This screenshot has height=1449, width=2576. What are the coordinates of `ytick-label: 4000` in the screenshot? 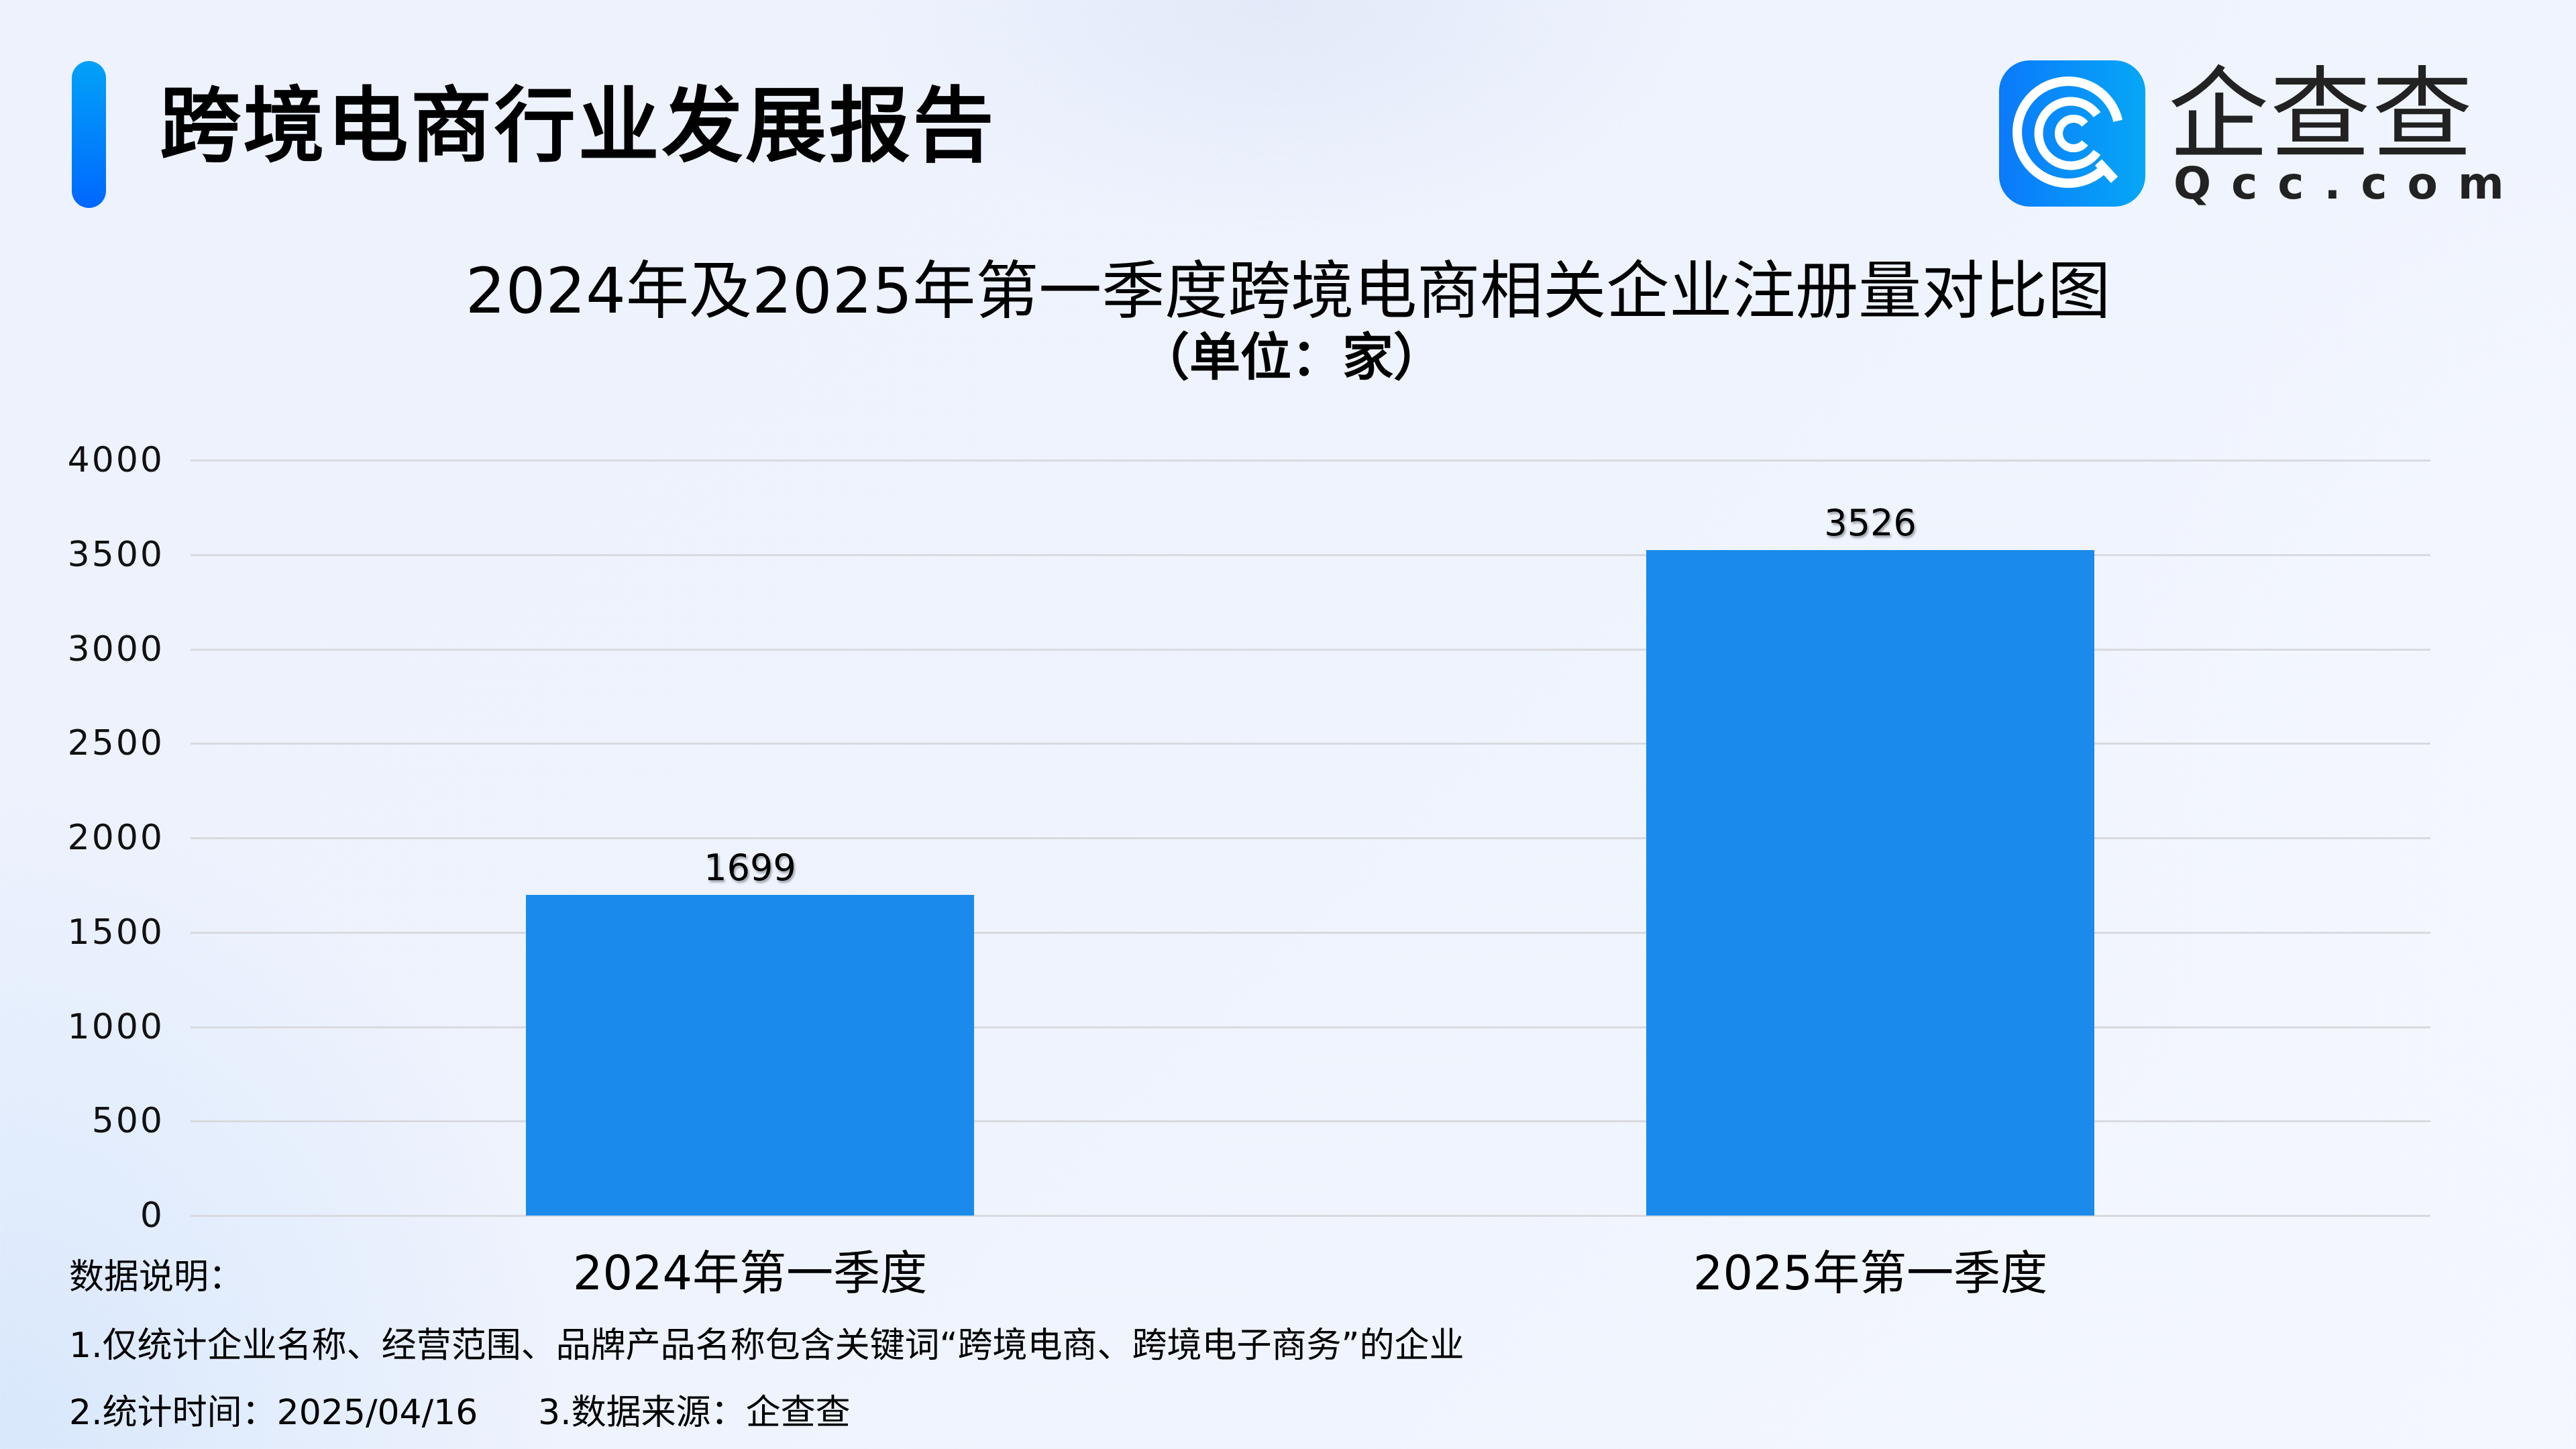 It's located at (115, 460).